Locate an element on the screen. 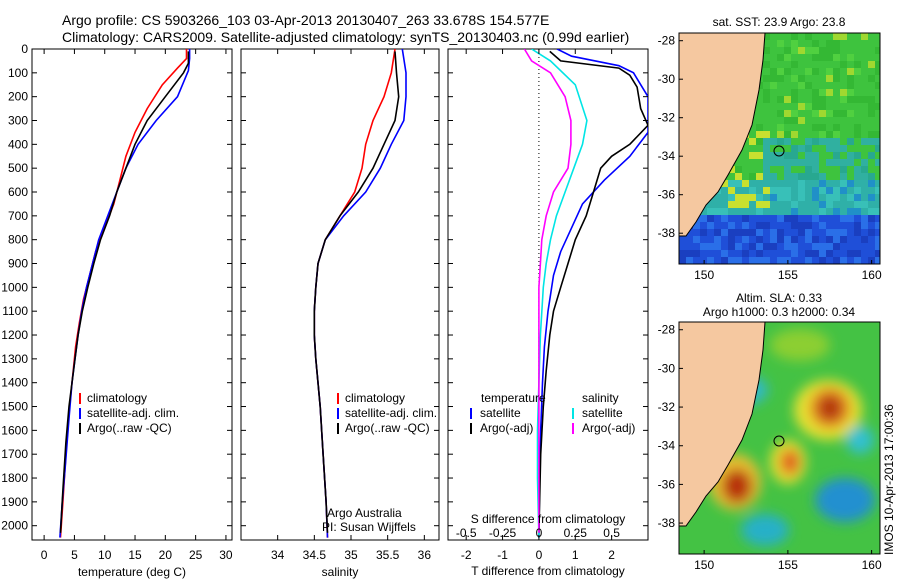  sst-land is located at coordinates (722, 135).